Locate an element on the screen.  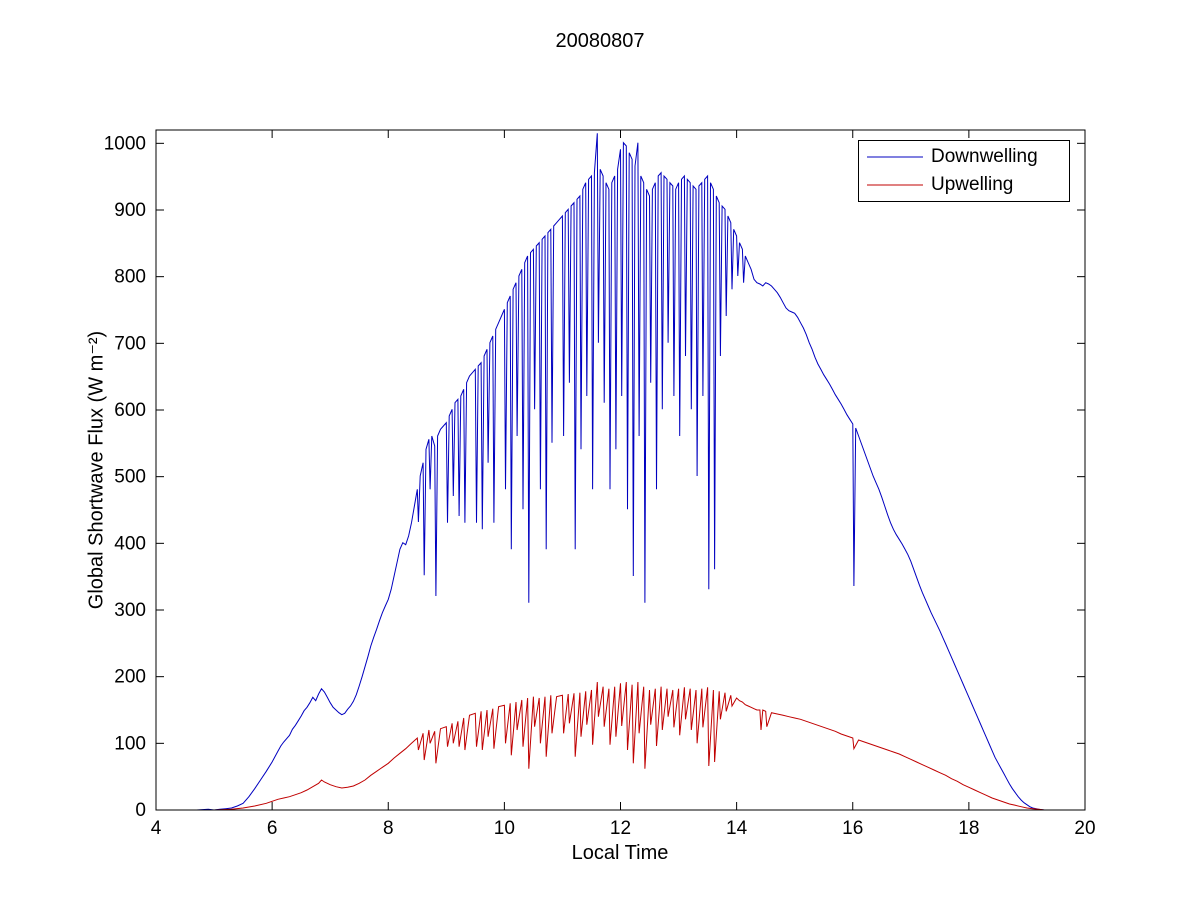
x-axis-label: Local Time is located at coordinates (620, 853).